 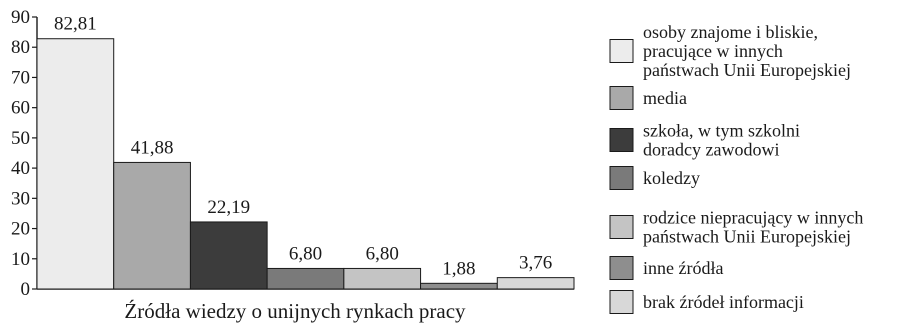 What do you see at coordinates (20, 198) in the screenshot?
I see `y-tick-label: 30` at bounding box center [20, 198].